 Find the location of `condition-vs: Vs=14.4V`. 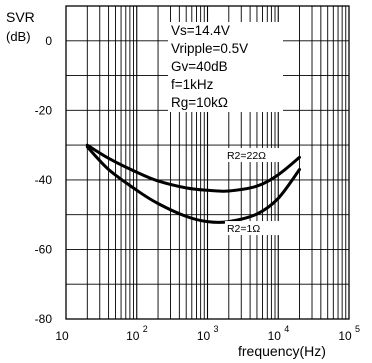

condition-vs: Vs=14.4V is located at coordinates (200, 30).